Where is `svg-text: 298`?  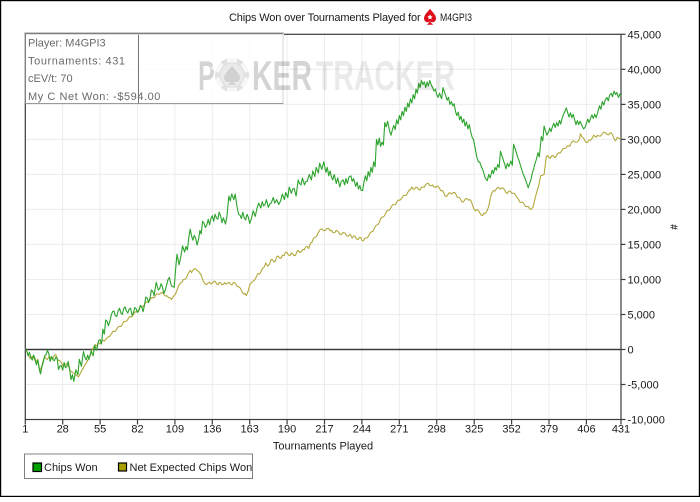 svg-text: 298 is located at coordinates (437, 430).